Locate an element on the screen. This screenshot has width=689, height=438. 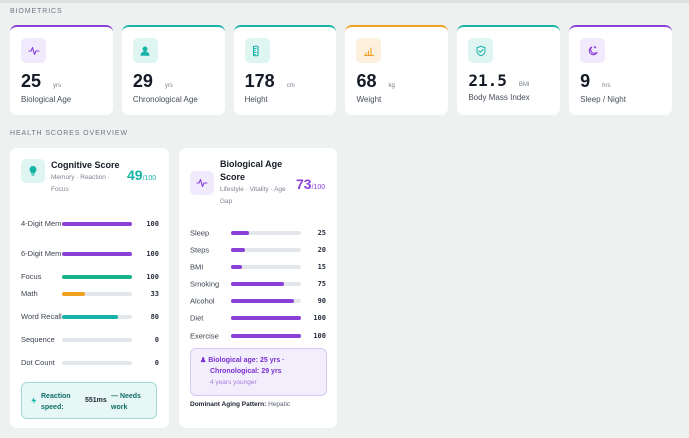
bioage-row: Steps 20 is located at coordinates (258, 250).